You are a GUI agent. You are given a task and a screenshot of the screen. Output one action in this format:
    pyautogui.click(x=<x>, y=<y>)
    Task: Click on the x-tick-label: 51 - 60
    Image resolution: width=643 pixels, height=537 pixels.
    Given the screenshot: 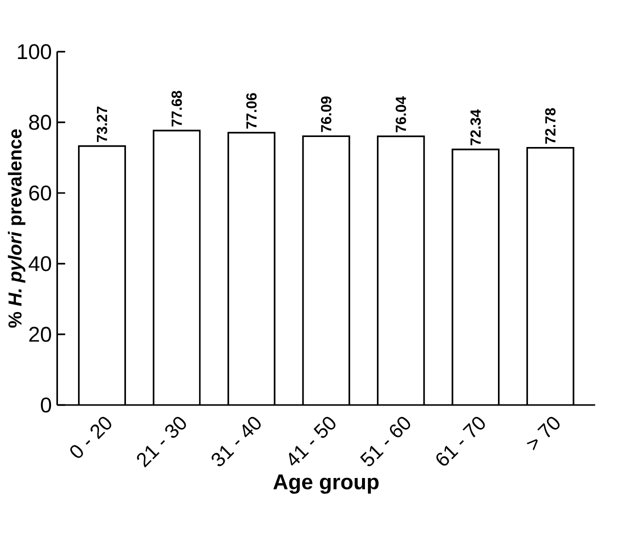 What is the action you would take?
    pyautogui.click(x=385, y=441)
    